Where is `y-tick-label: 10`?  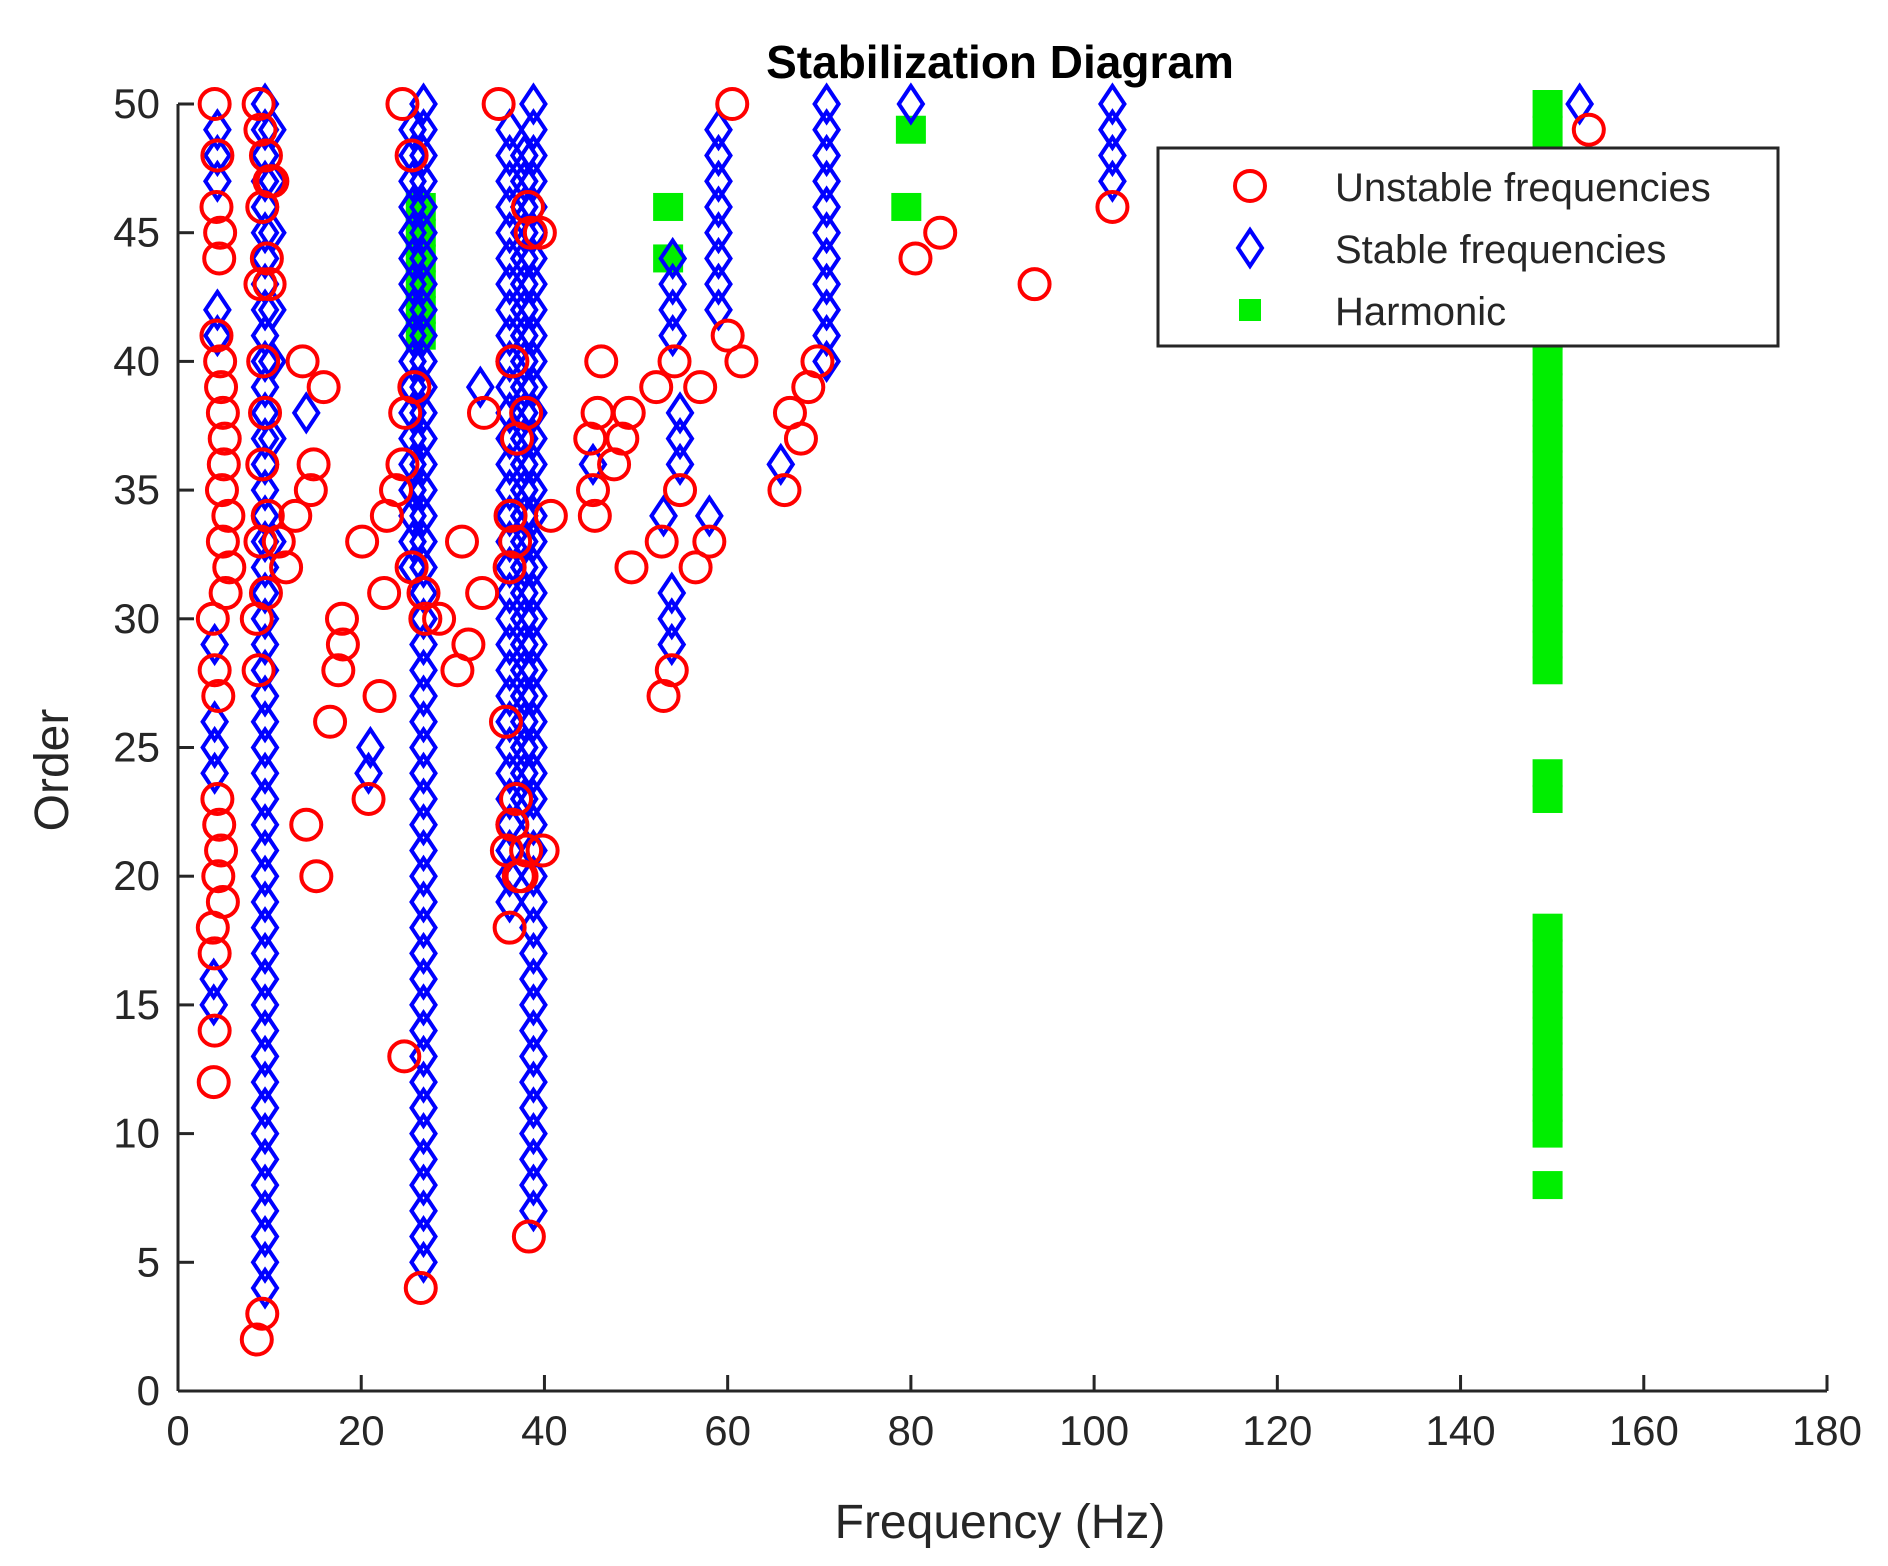 y-tick-label: 10 is located at coordinates (136, 1133).